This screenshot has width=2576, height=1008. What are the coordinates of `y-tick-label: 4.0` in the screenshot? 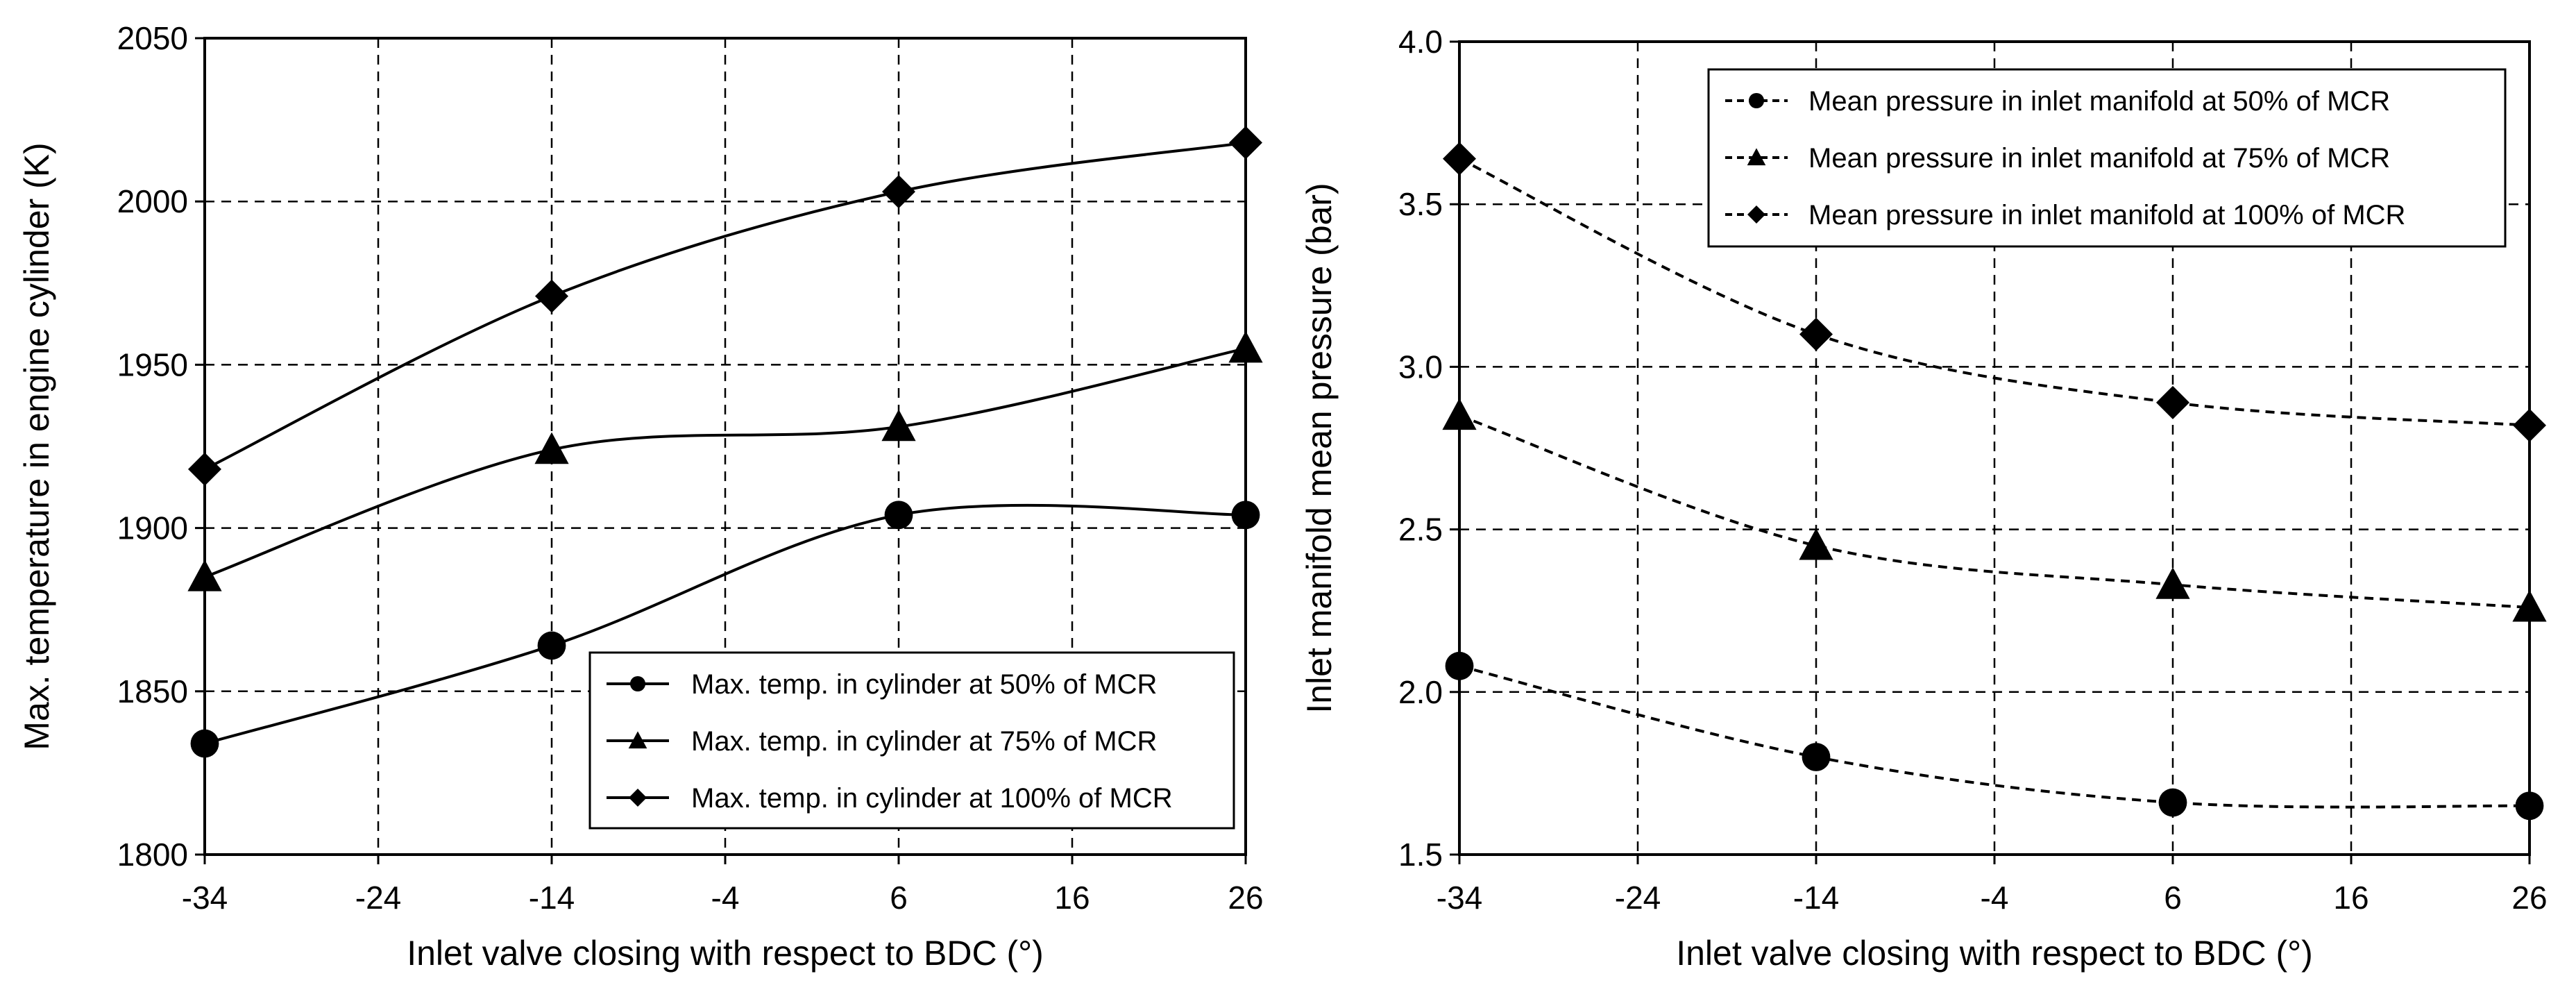 It's located at (1420, 42).